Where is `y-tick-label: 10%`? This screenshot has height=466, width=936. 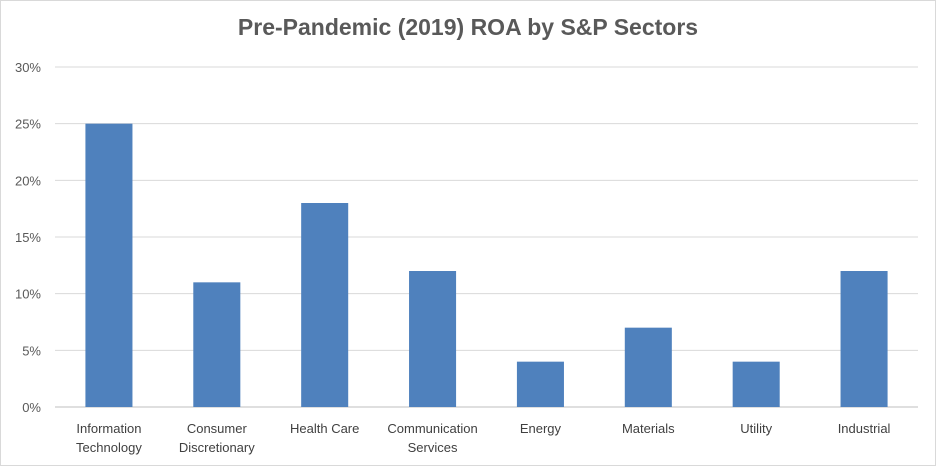
y-tick-label: 10% is located at coordinates (28, 294).